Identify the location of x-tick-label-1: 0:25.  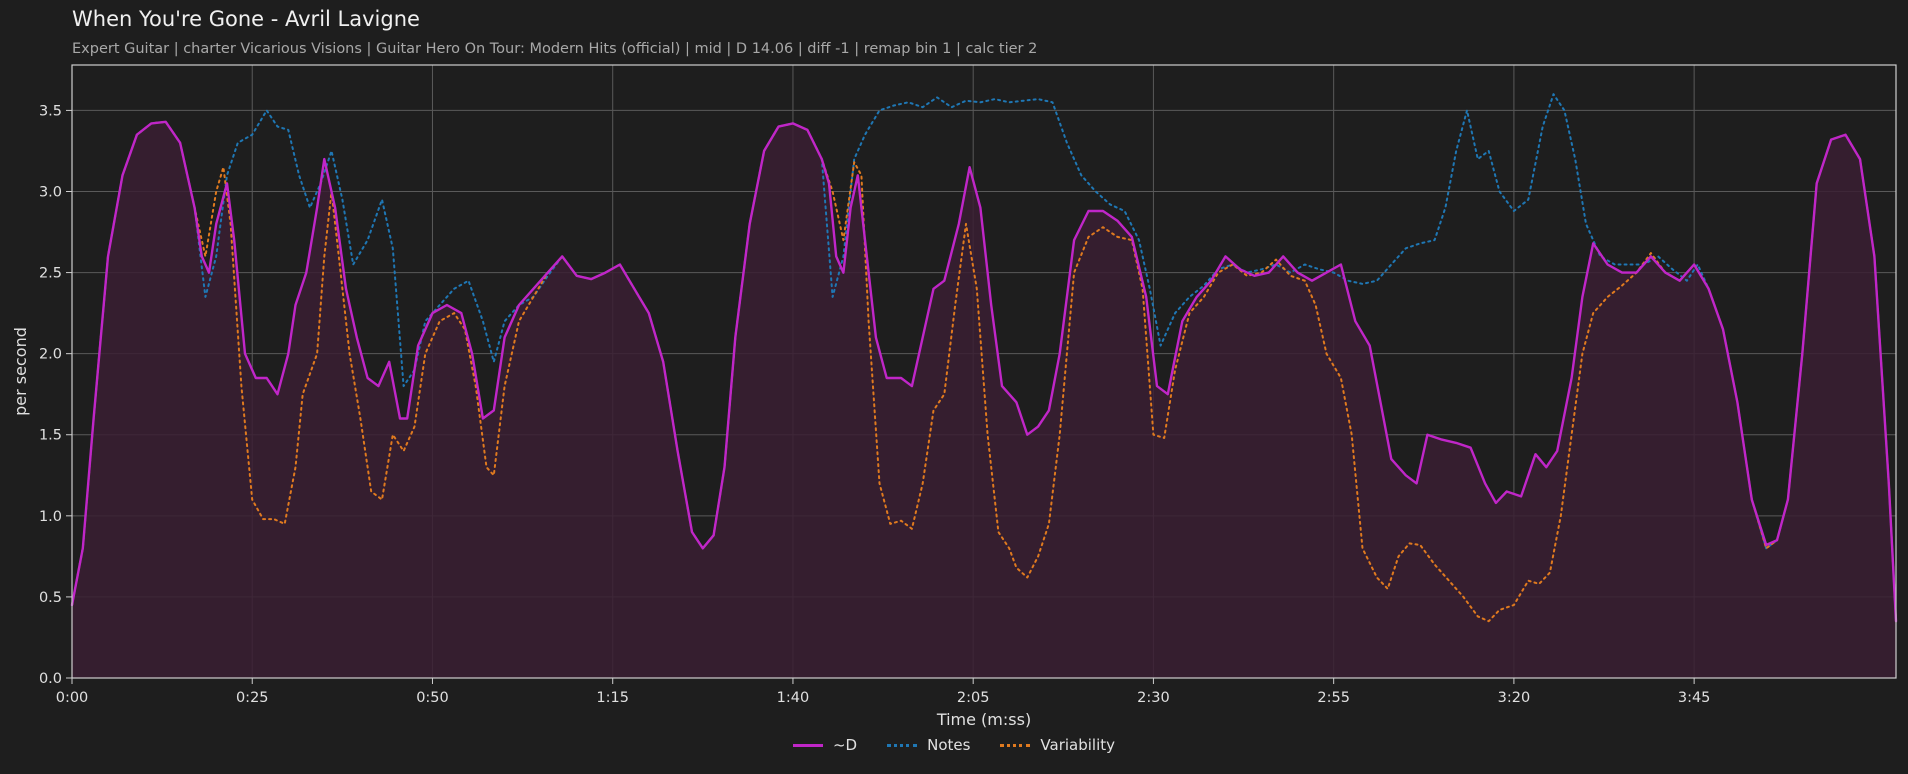
(252, 698).